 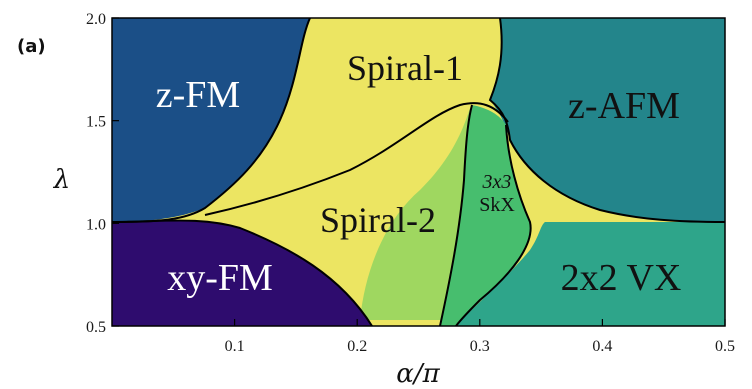 What do you see at coordinates (61, 180) in the screenshot?
I see `y-axis-label: λ` at bounding box center [61, 180].